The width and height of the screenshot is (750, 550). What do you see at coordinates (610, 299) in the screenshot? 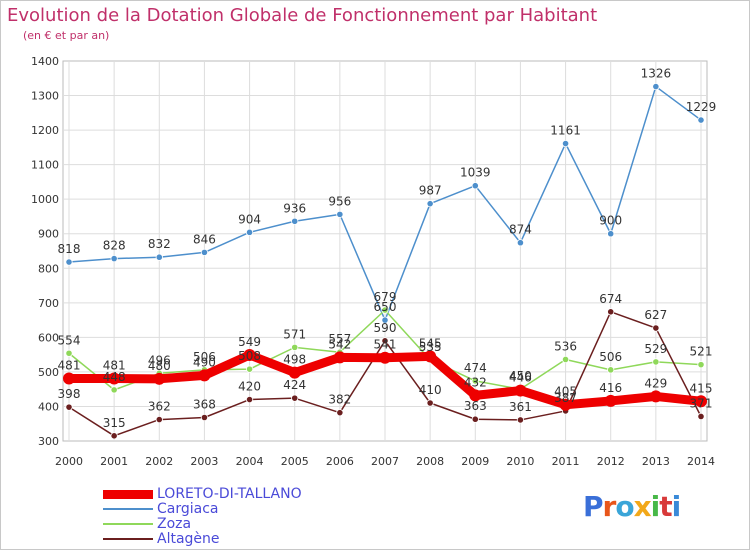
I see `data-label: 674` at bounding box center [610, 299].